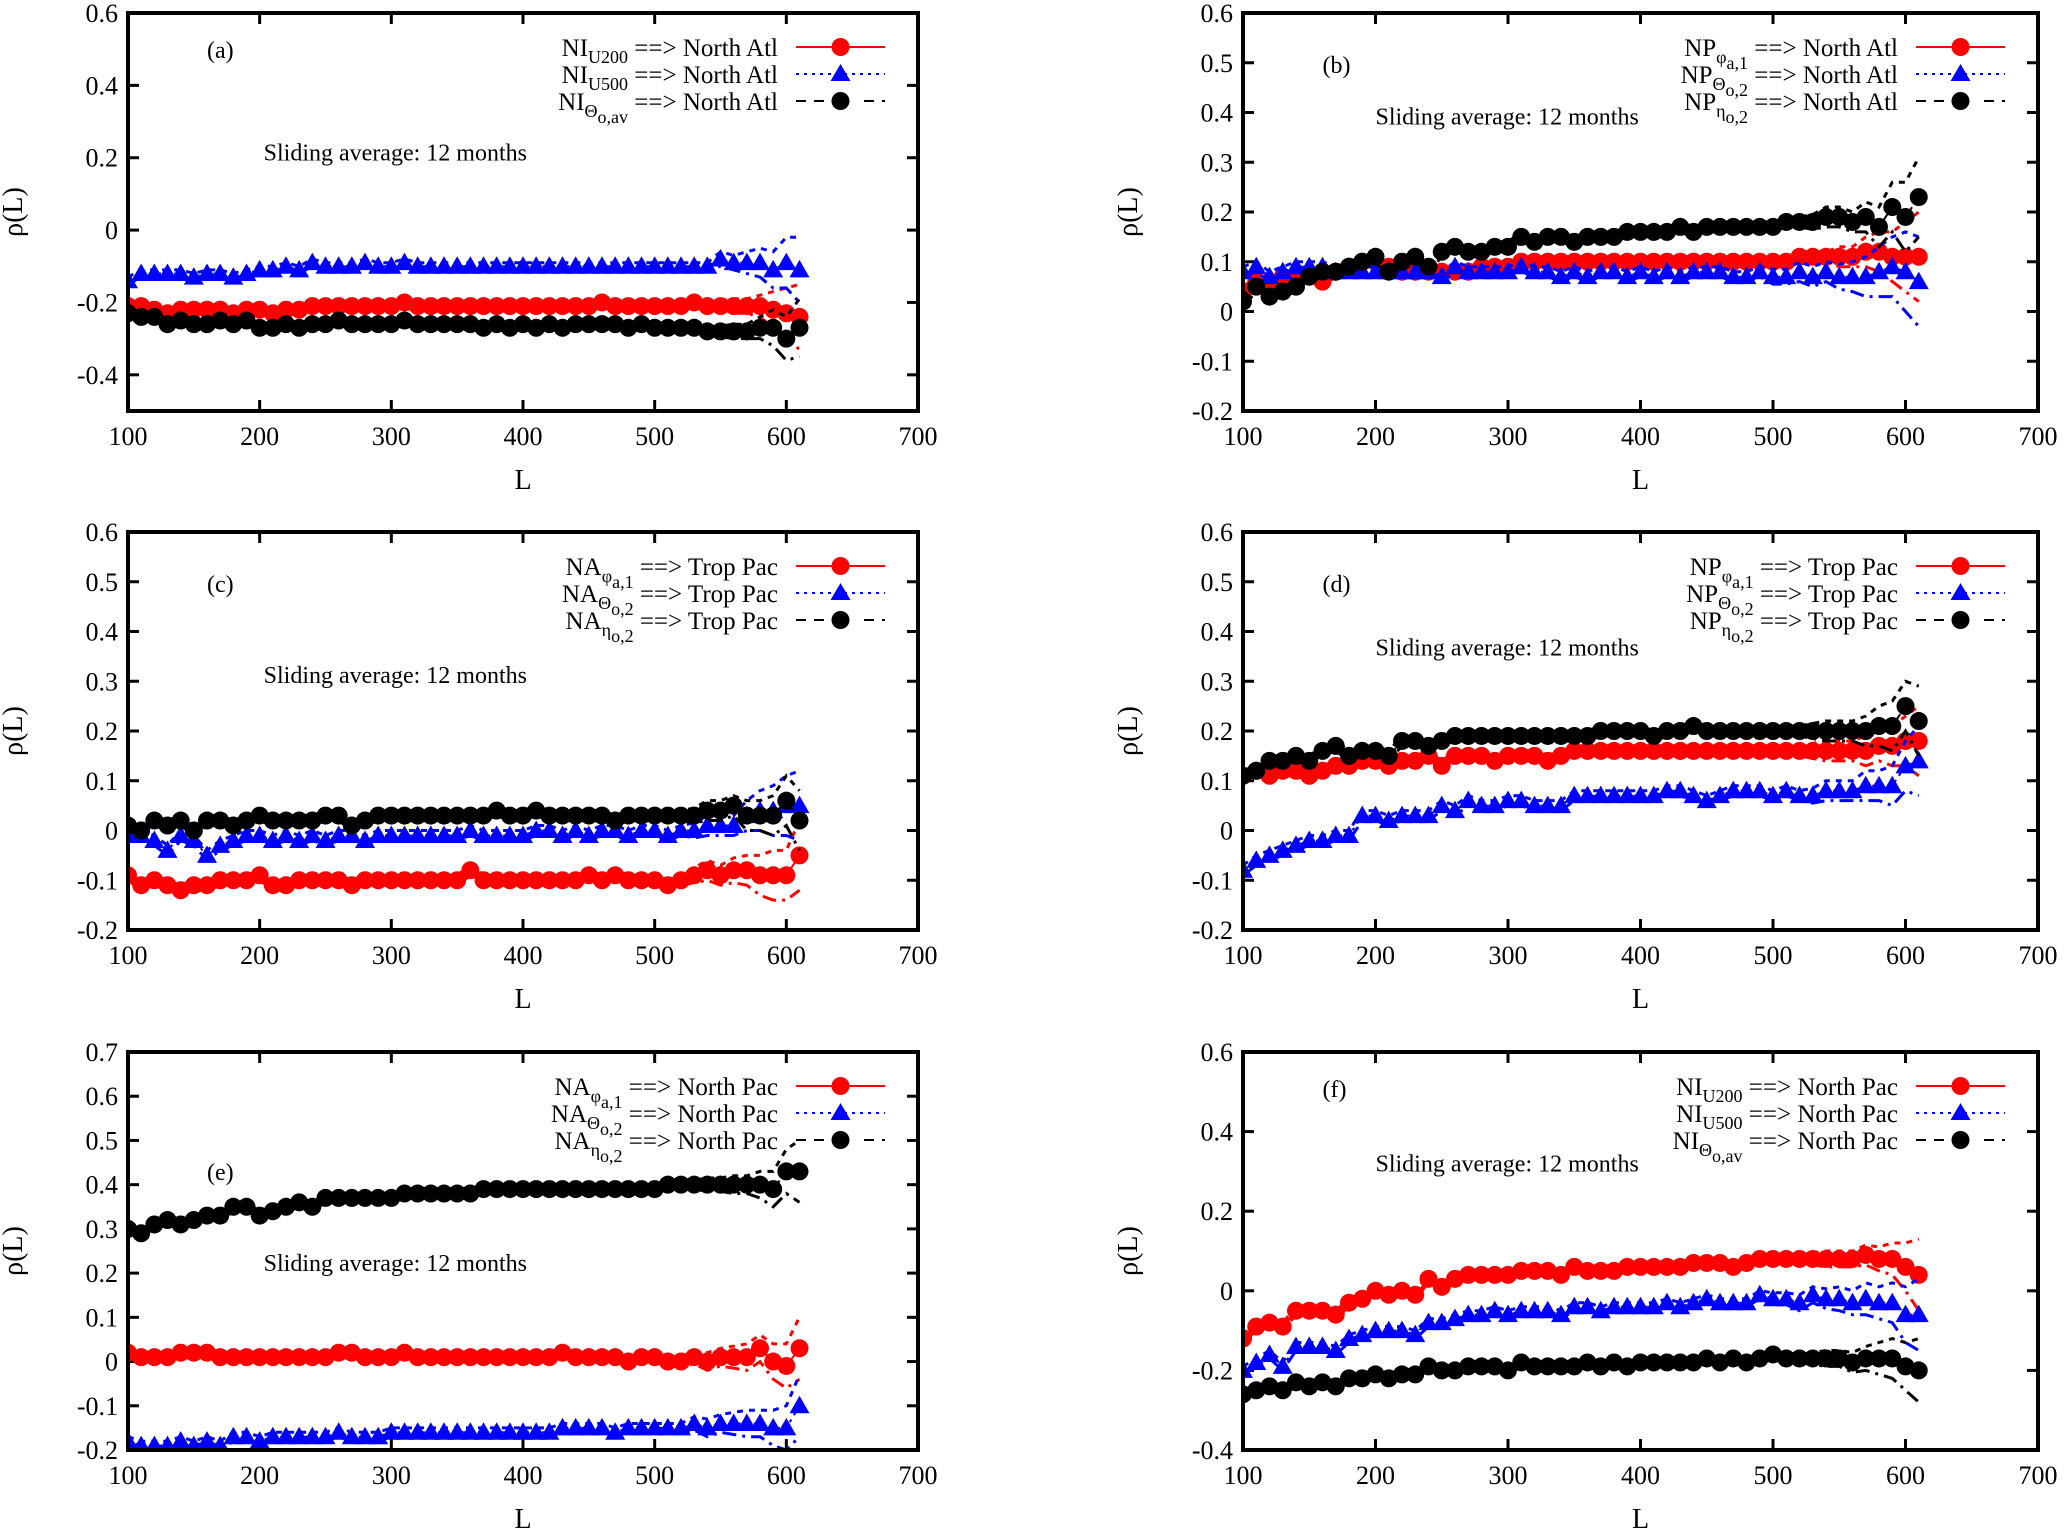  What do you see at coordinates (102, 681) in the screenshot?
I see `y-tick-label: 0.3` at bounding box center [102, 681].